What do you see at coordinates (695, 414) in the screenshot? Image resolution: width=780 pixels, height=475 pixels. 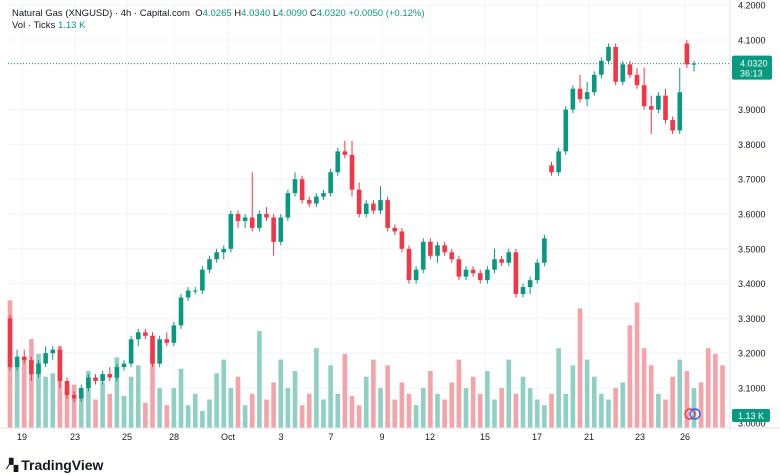 I see `alert-icon` at bounding box center [695, 414].